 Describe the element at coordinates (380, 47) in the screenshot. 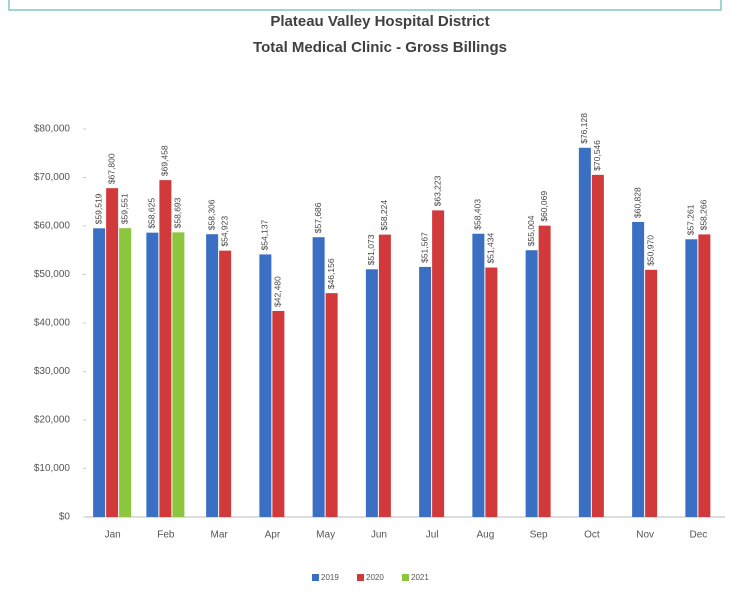

I see `chart-subtitle: Total Medical Clinic - Gross Billings` at that location.